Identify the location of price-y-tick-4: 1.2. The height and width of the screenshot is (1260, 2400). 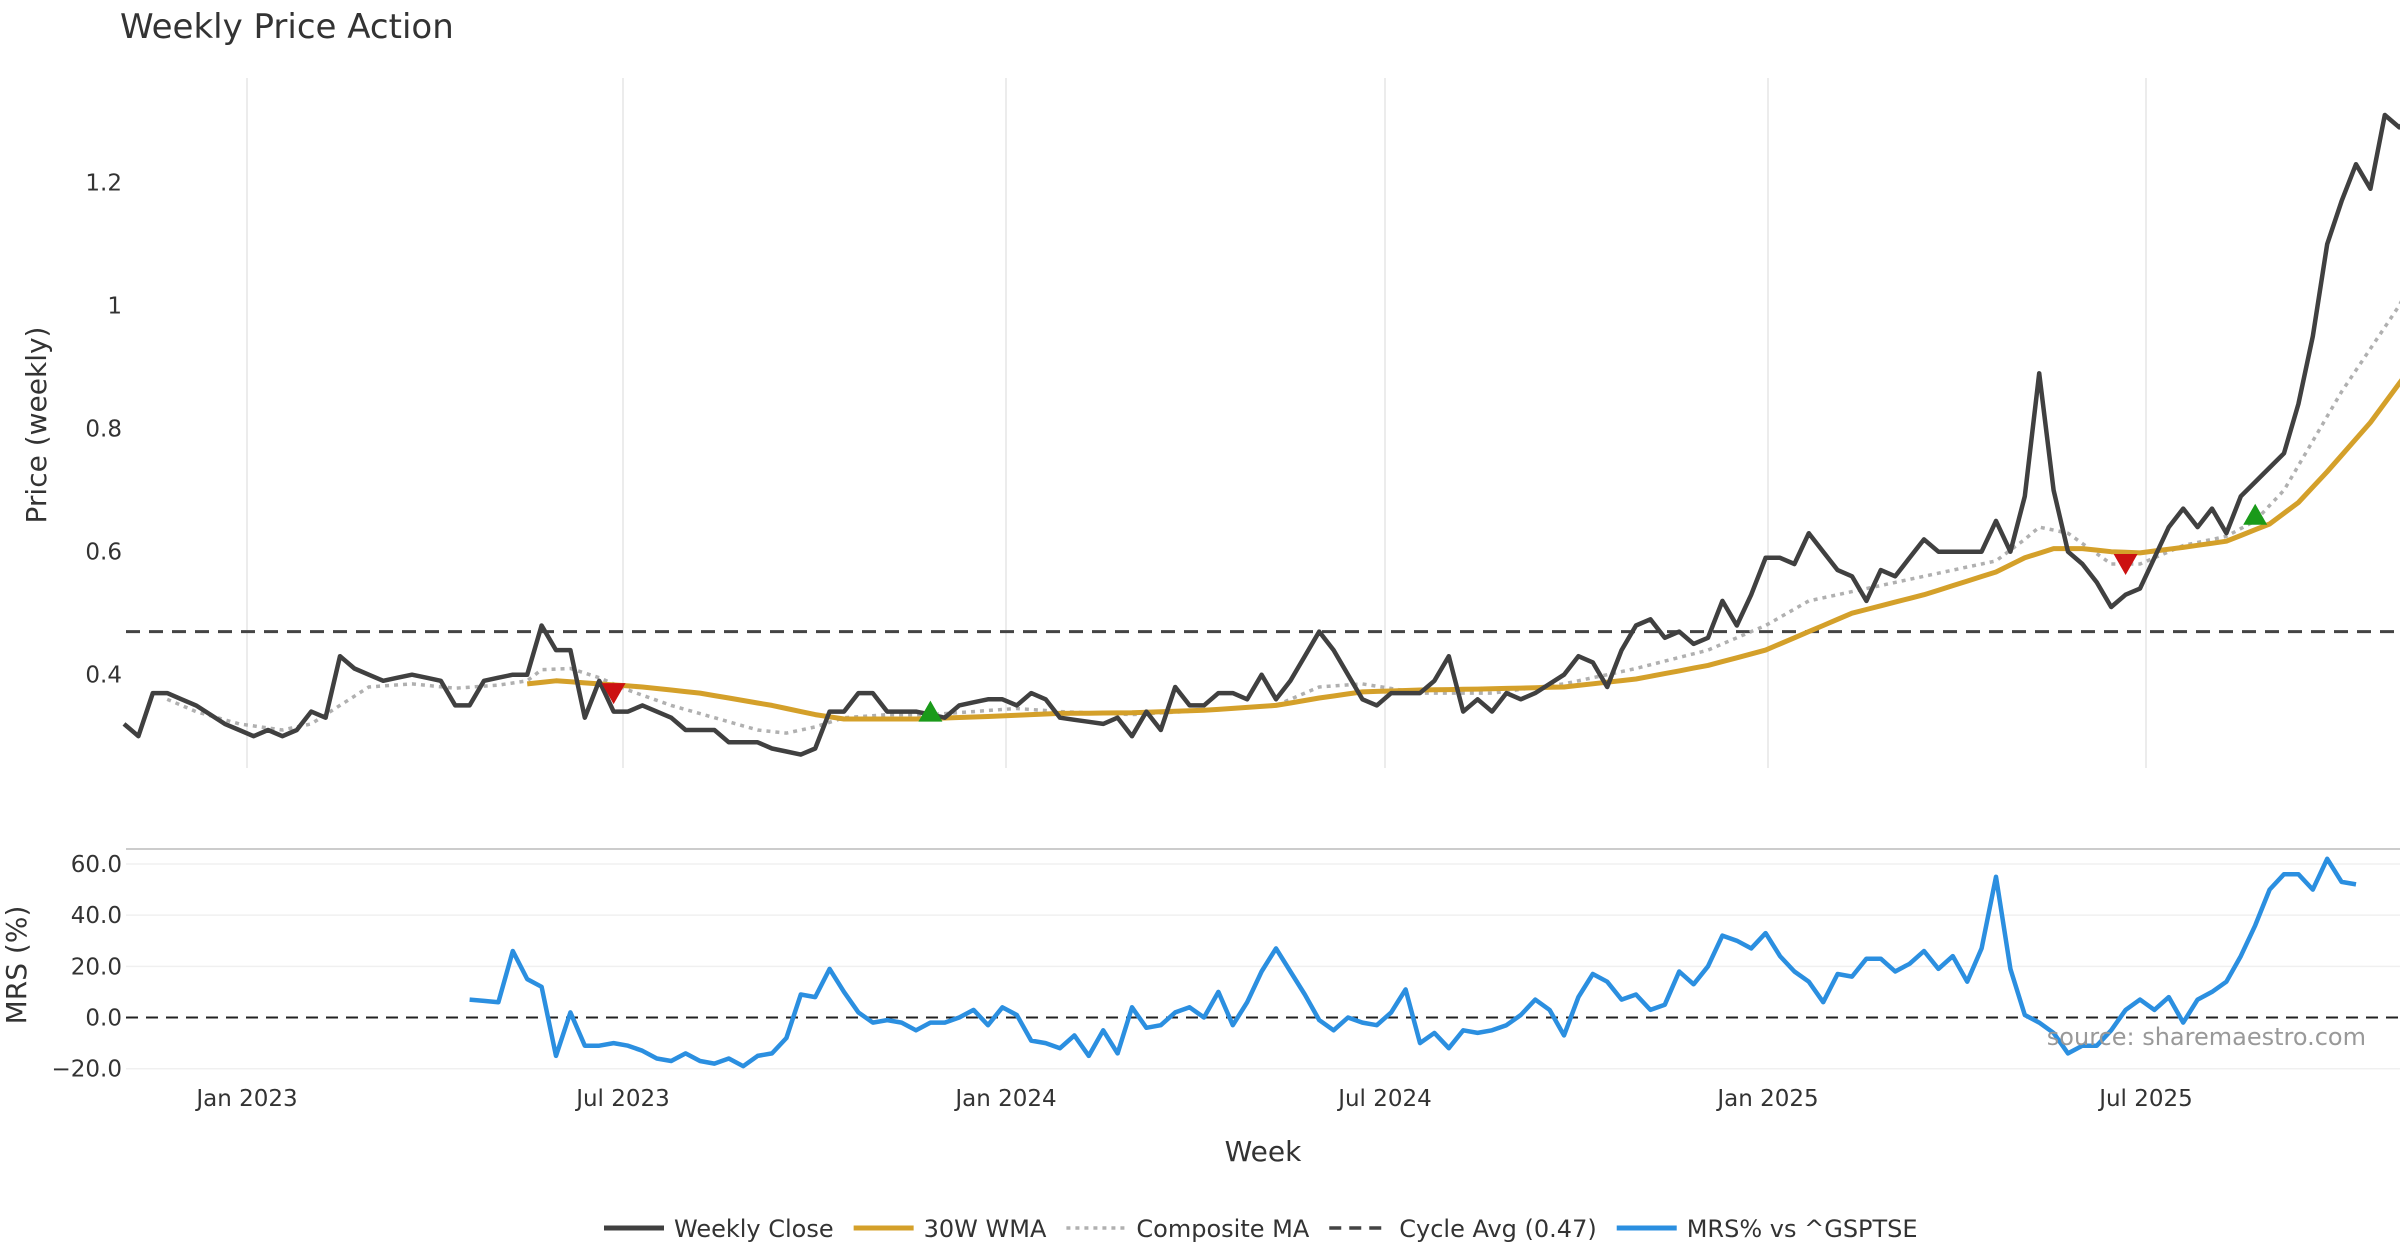
(103, 184).